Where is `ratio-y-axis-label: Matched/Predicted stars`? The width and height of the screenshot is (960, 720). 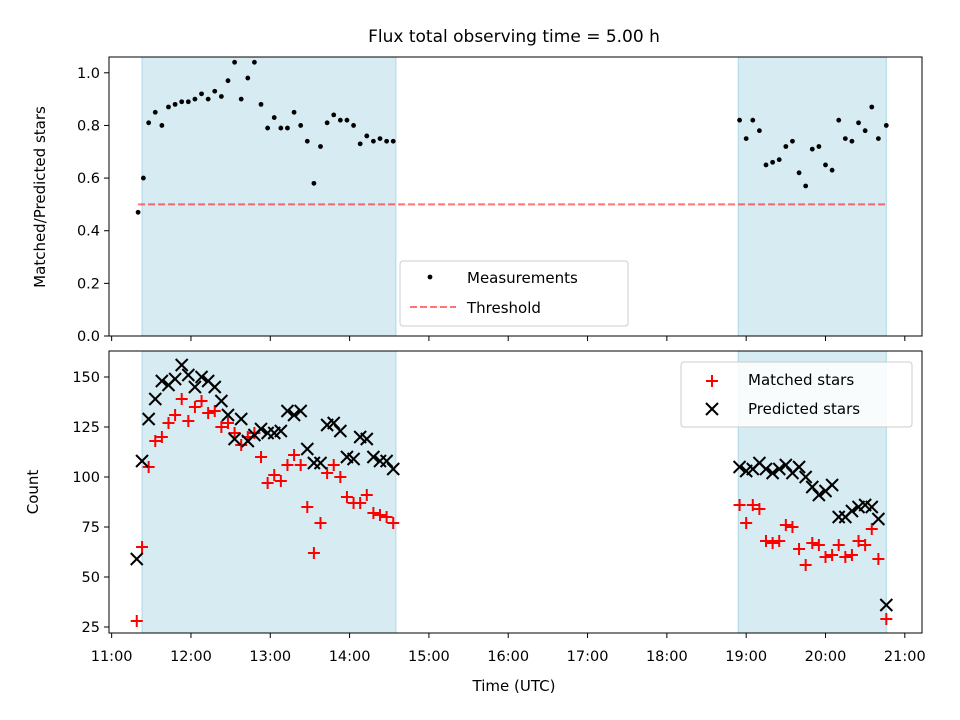
ratio-y-axis-label: Matched/Predicted stars is located at coordinates (40, 197).